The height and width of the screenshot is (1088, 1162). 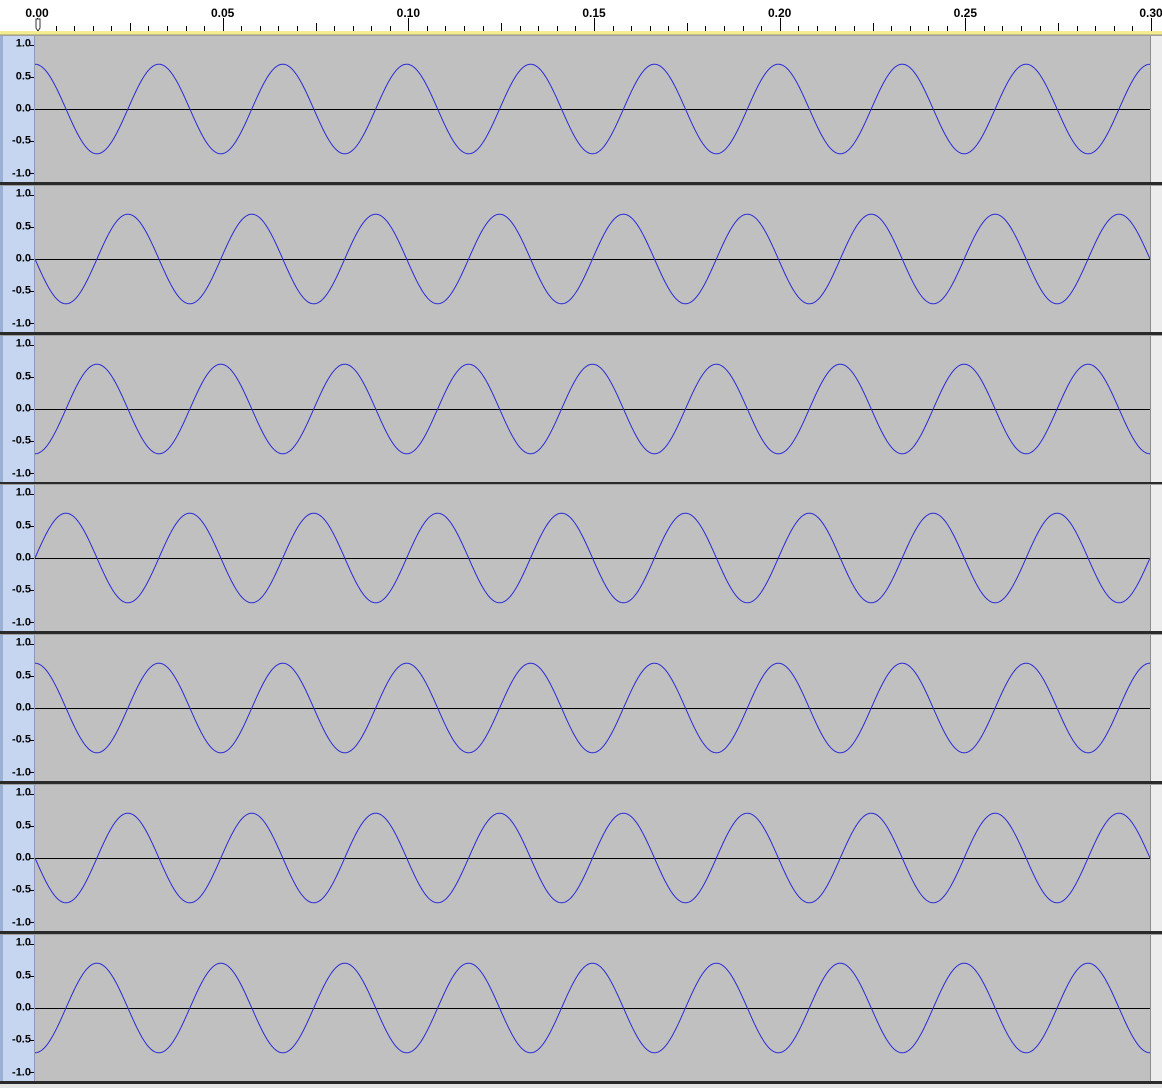 I want to click on track-4: 1.0 0.5 0.0 -0.5 -1.0, so click(x=581, y=557).